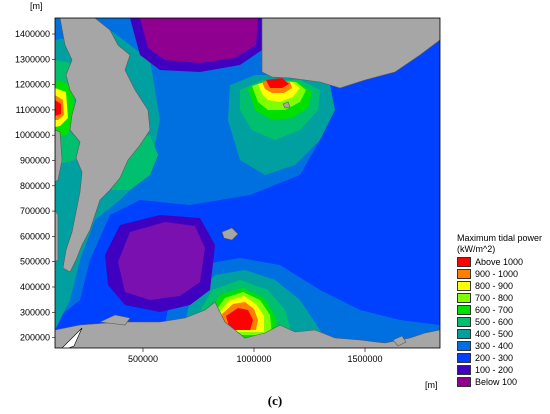 The height and width of the screenshot is (414, 550). What do you see at coordinates (275, 400) in the screenshot?
I see `figure-caption: (c)` at bounding box center [275, 400].